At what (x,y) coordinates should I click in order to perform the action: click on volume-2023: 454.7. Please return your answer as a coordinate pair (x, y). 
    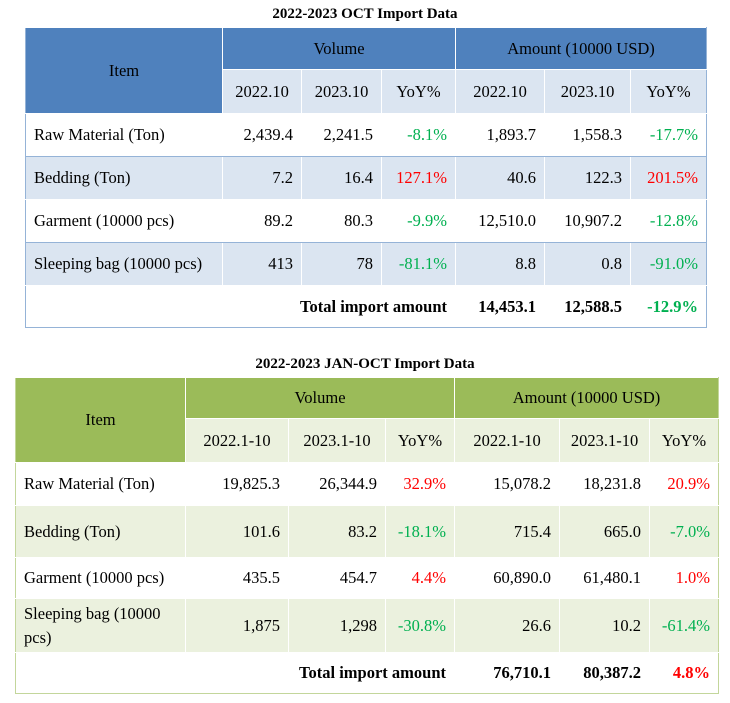
    Looking at the image, I should click on (337, 578).